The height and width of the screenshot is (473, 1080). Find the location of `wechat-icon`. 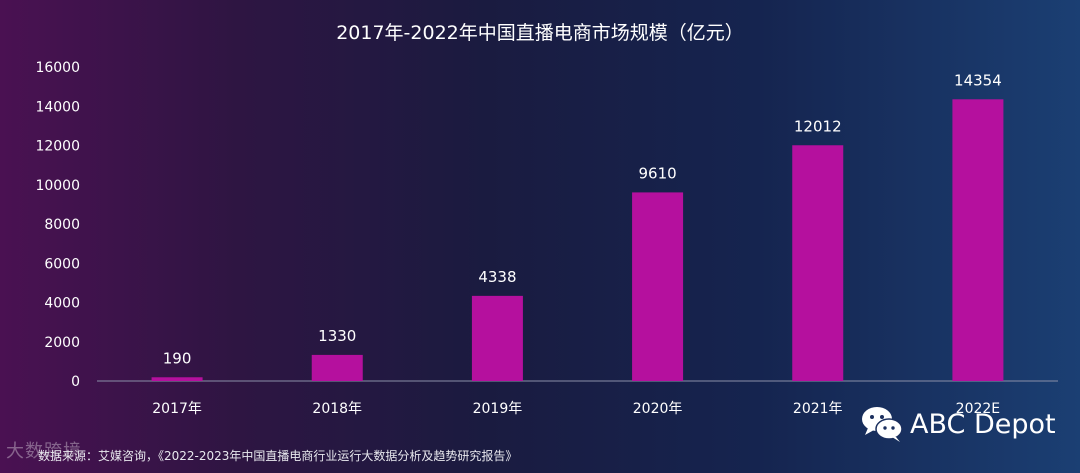

wechat-icon is located at coordinates (882, 424).